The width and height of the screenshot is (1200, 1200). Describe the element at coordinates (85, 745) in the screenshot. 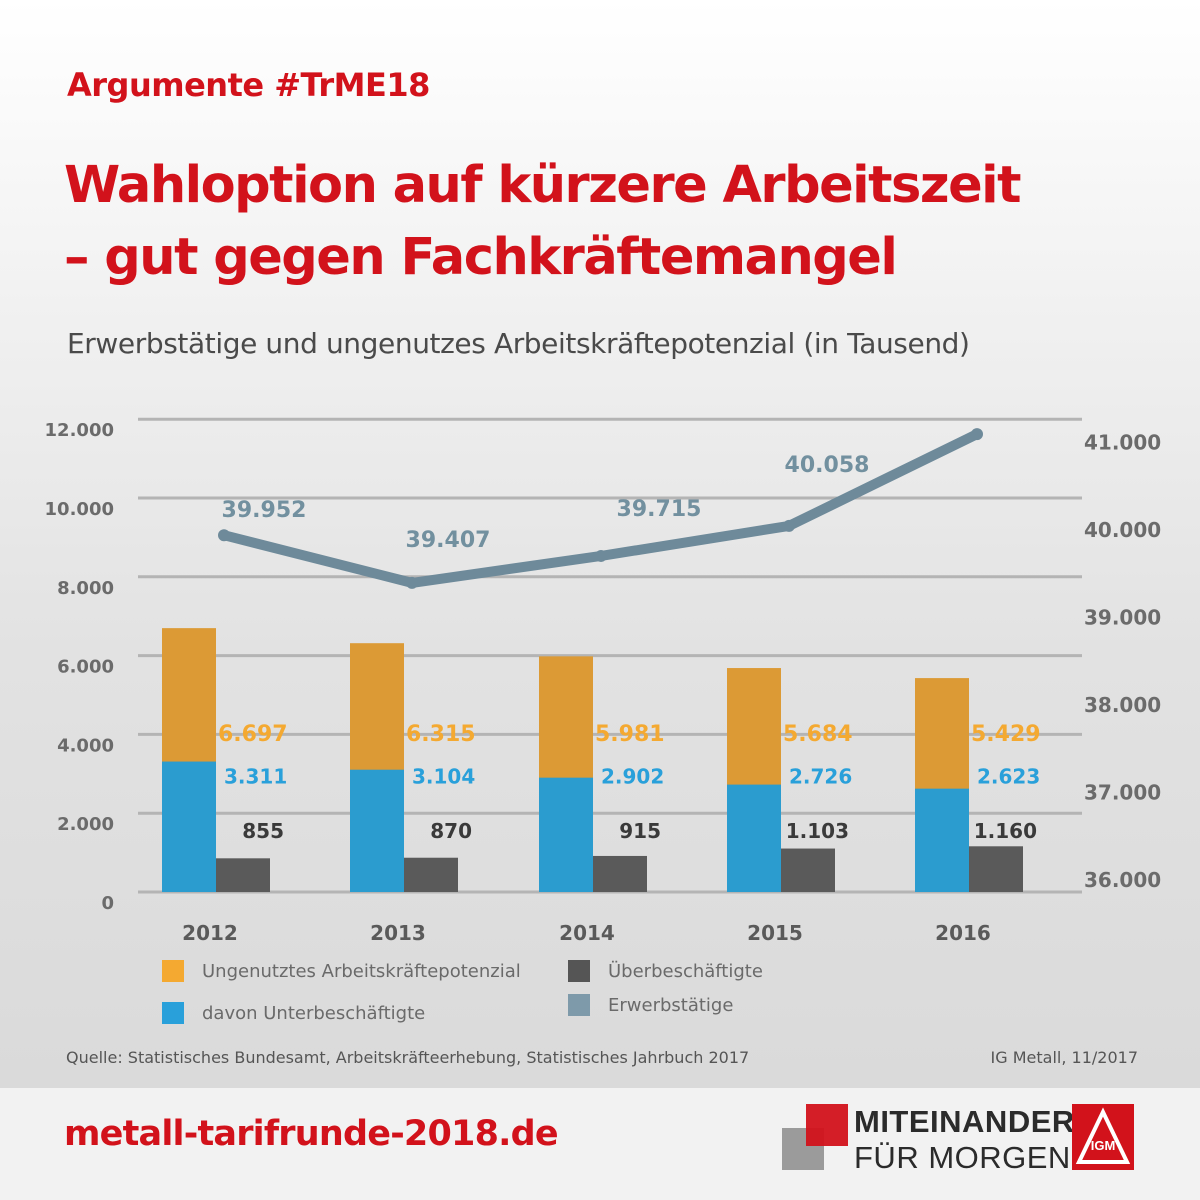

I see `y-axis-left-tick-label: 4.000` at that location.